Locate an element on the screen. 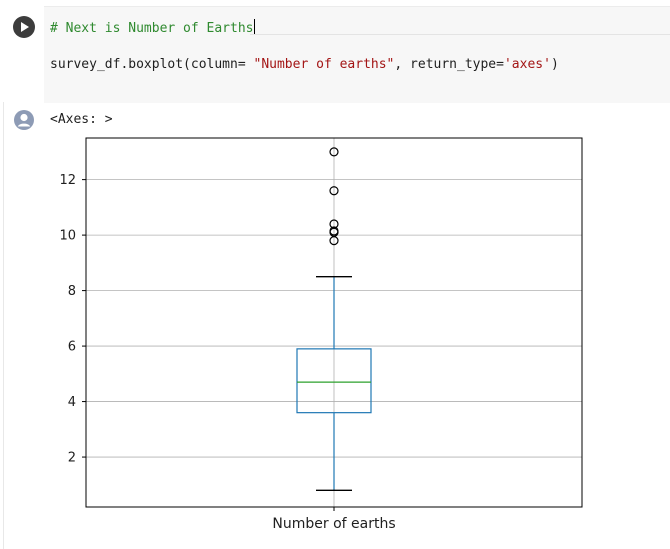  run-cell-button is located at coordinates (24, 27).